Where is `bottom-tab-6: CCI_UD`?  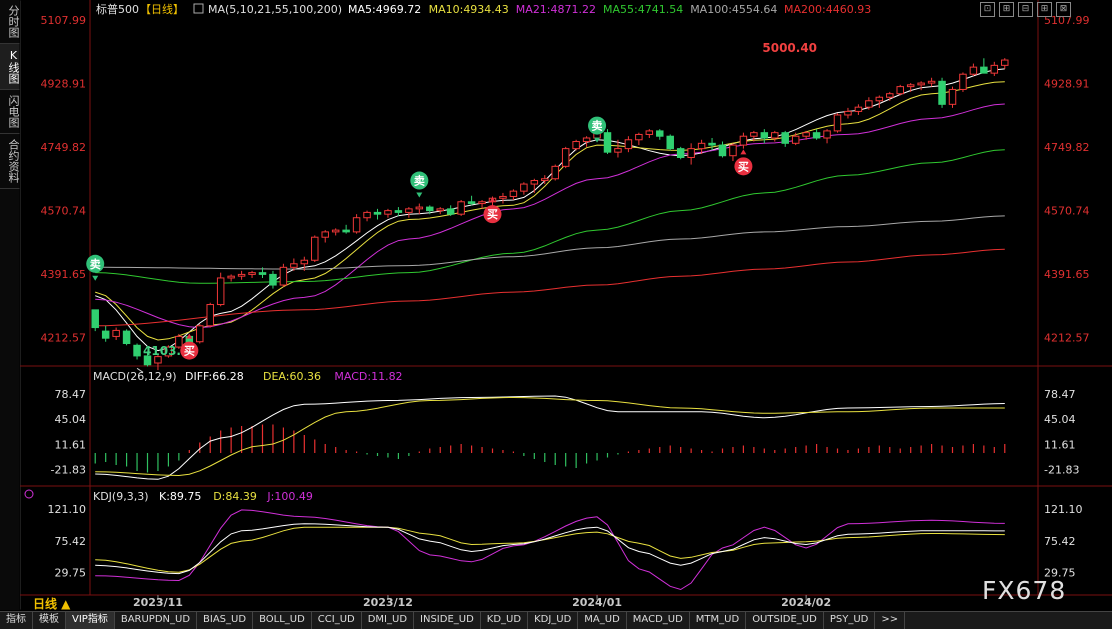
bottom-tab-6: CCI_UD is located at coordinates (337, 620).